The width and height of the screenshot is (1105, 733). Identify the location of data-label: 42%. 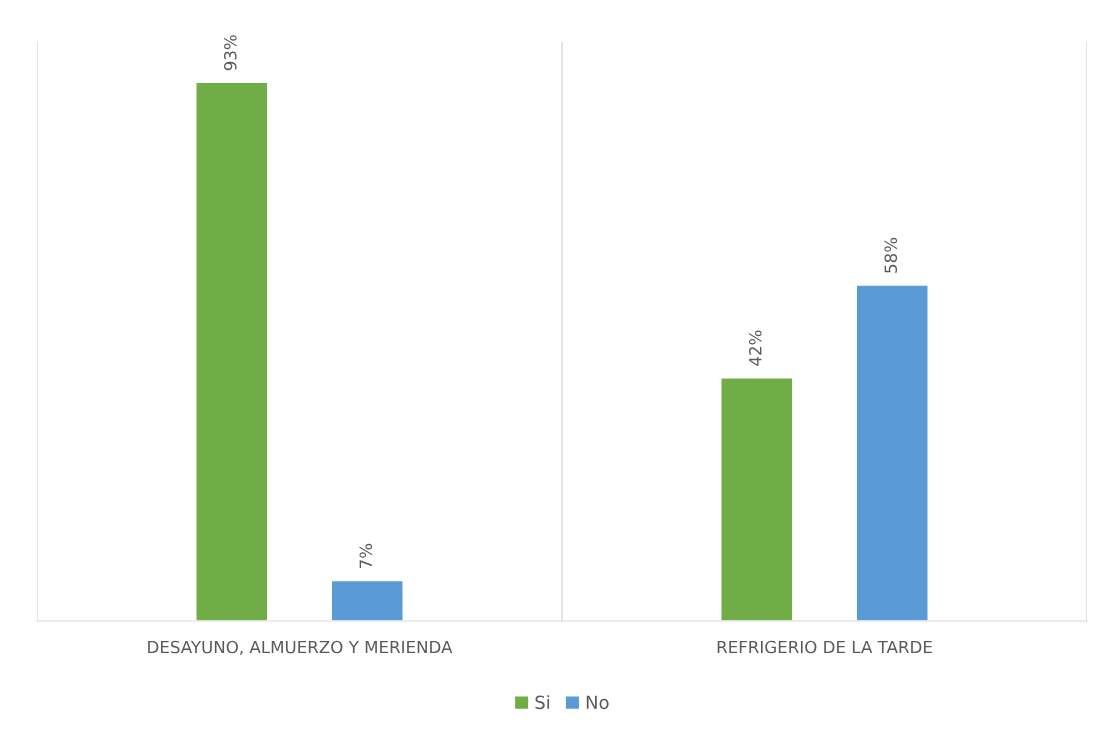
(755, 348).